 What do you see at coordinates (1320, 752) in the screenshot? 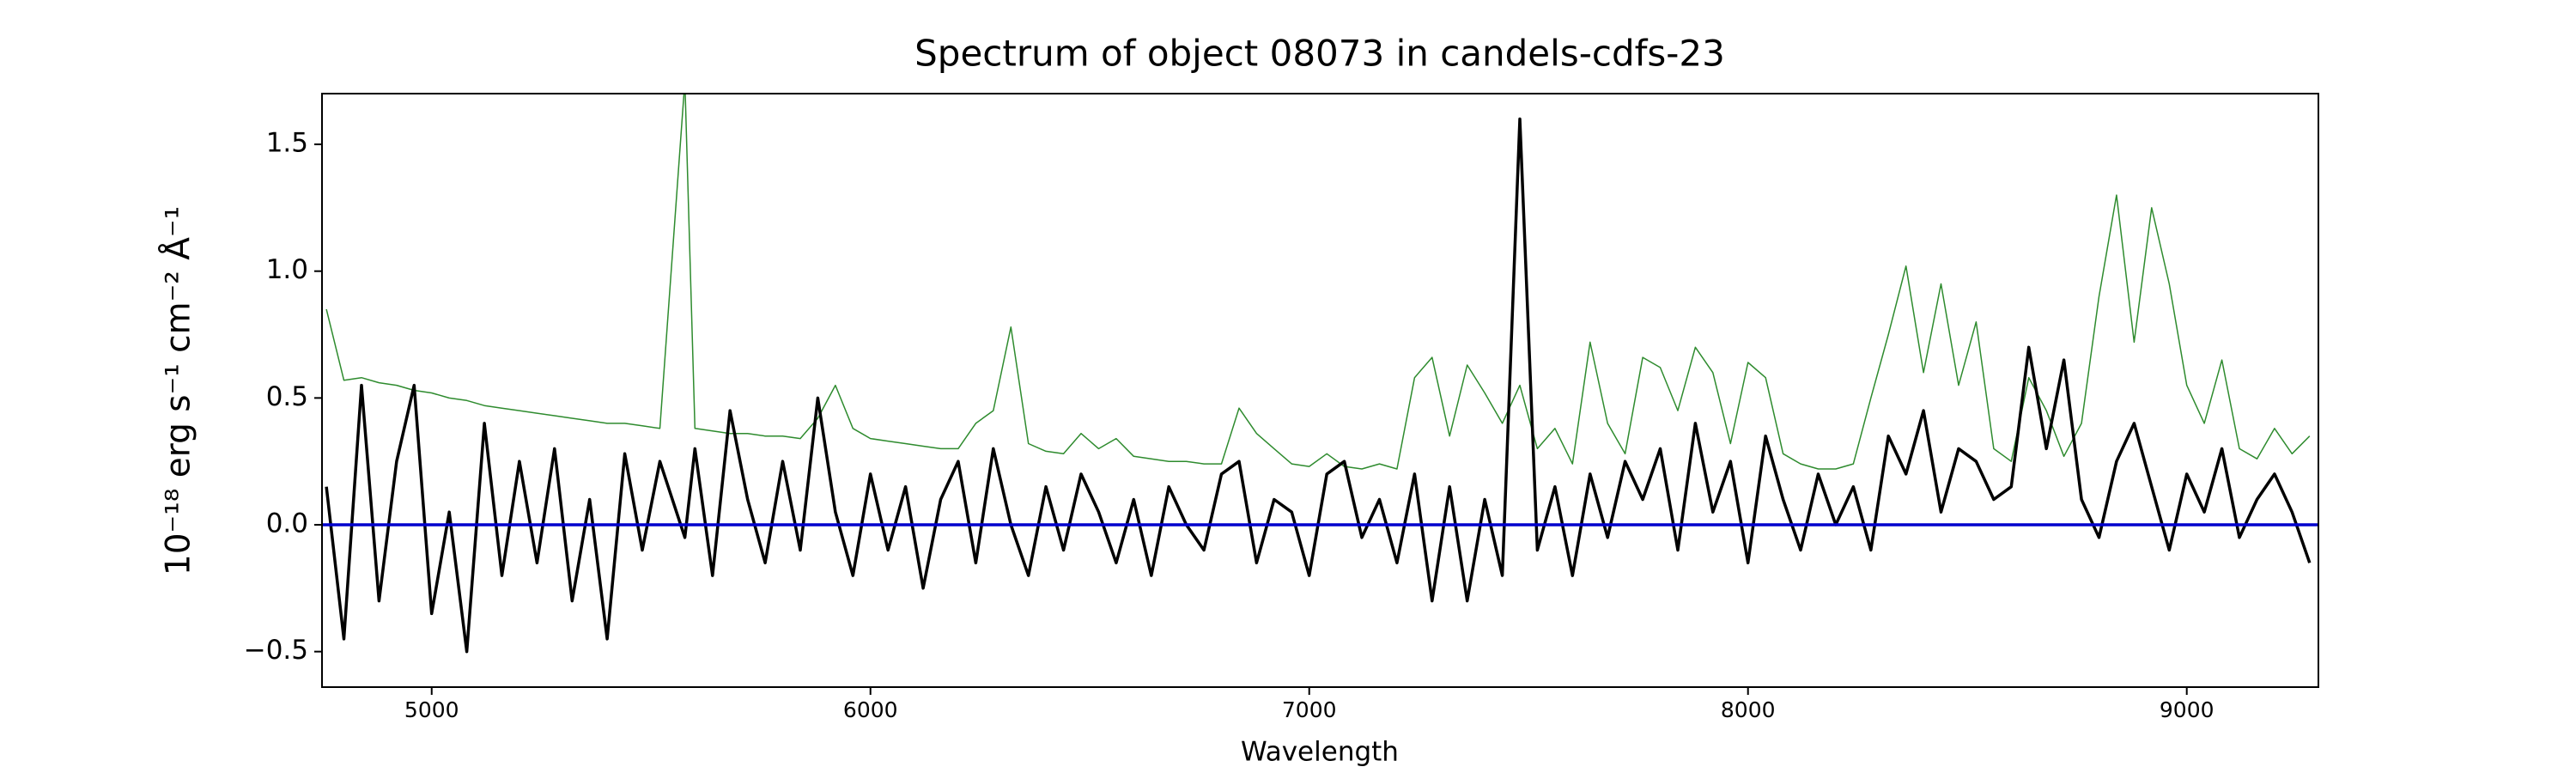
I see `x-axis-label: Wavelength` at bounding box center [1320, 752].